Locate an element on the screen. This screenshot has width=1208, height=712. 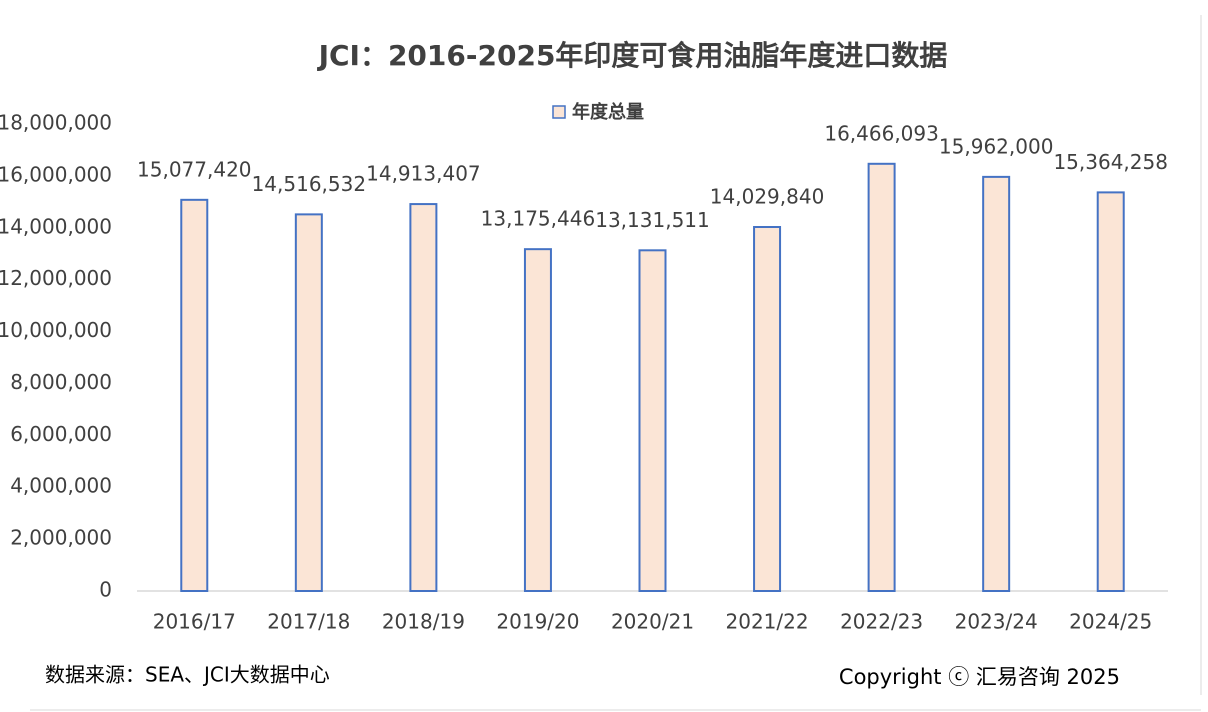
x-tick-label: 2020/21 is located at coordinates (652, 622).